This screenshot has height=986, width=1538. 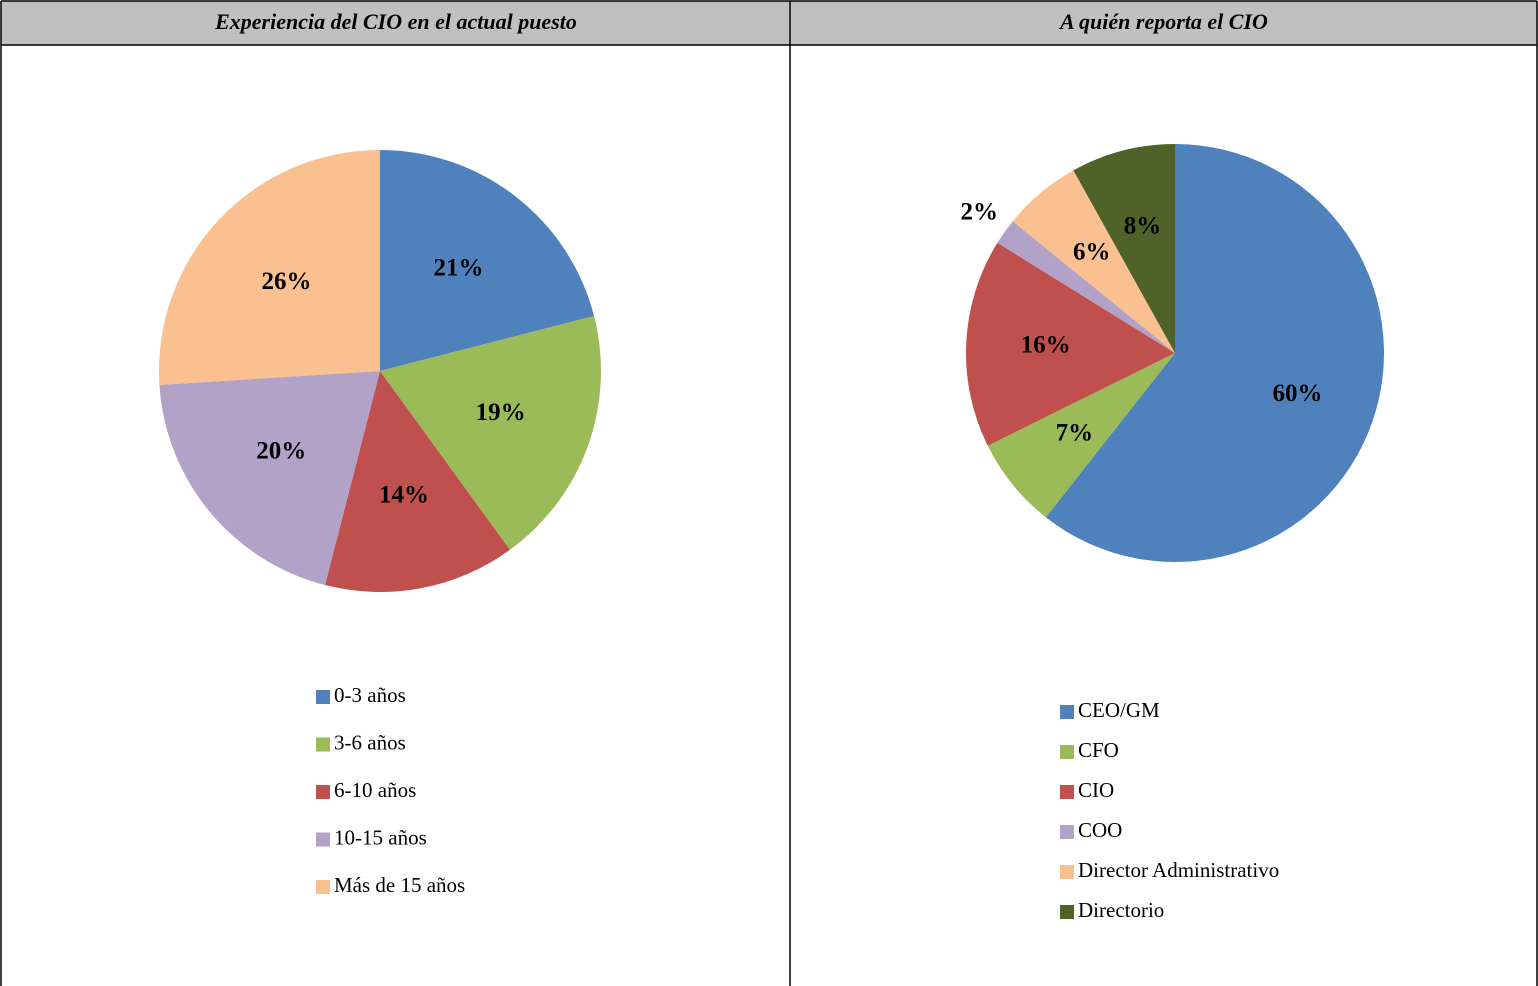 I want to click on data-label: 60%, so click(x=1297, y=393).